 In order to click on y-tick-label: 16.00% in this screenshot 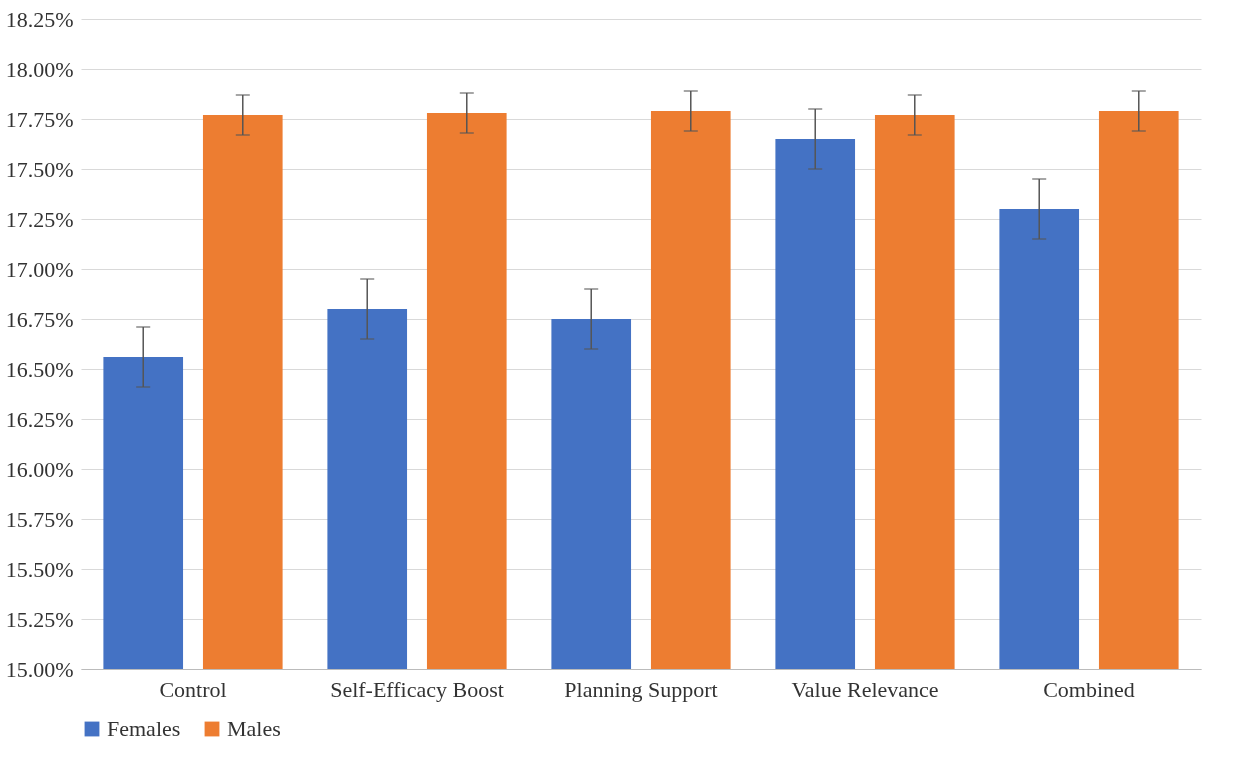, I will do `click(39, 469)`.